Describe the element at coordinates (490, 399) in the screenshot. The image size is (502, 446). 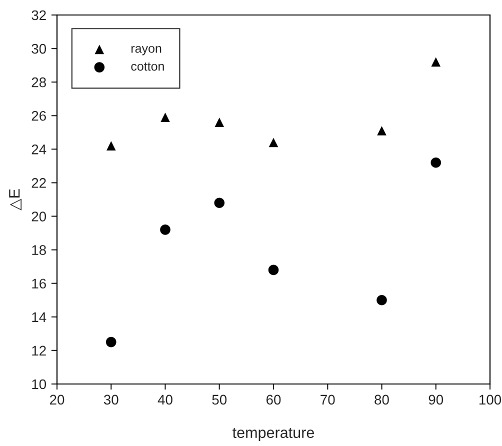
I see `x-tick-label: 100` at that location.